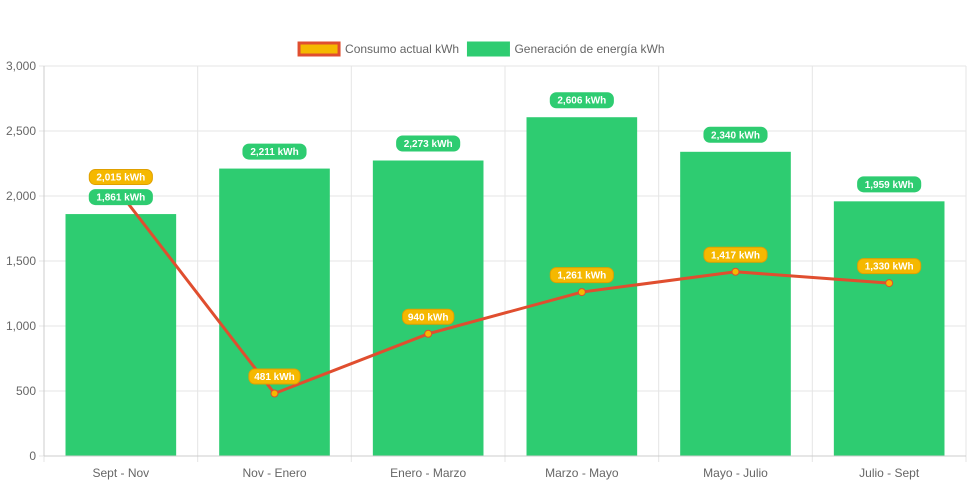 The image size is (971, 485). What do you see at coordinates (274, 473) in the screenshot?
I see `x-tick-label: Nov - Enero` at bounding box center [274, 473].